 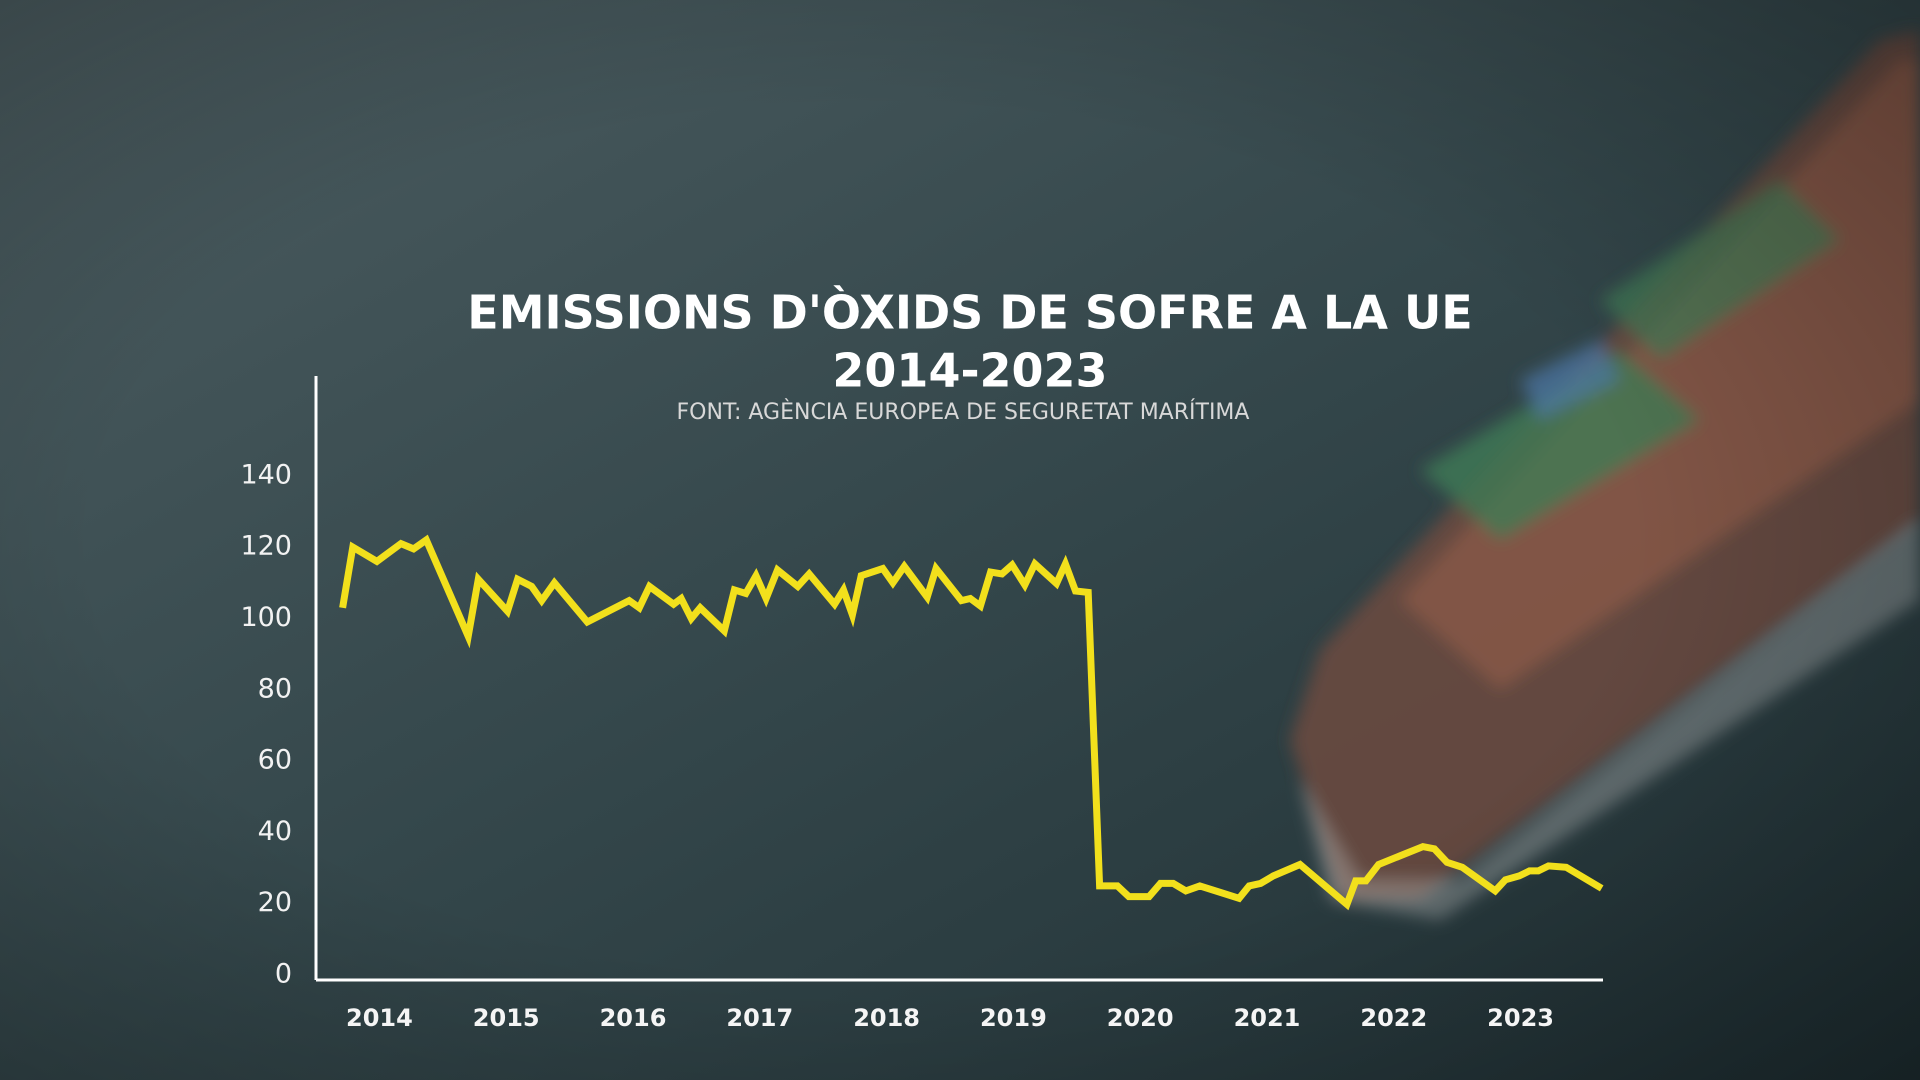 What do you see at coordinates (275, 831) in the screenshot?
I see `y-tick-label: 40` at bounding box center [275, 831].